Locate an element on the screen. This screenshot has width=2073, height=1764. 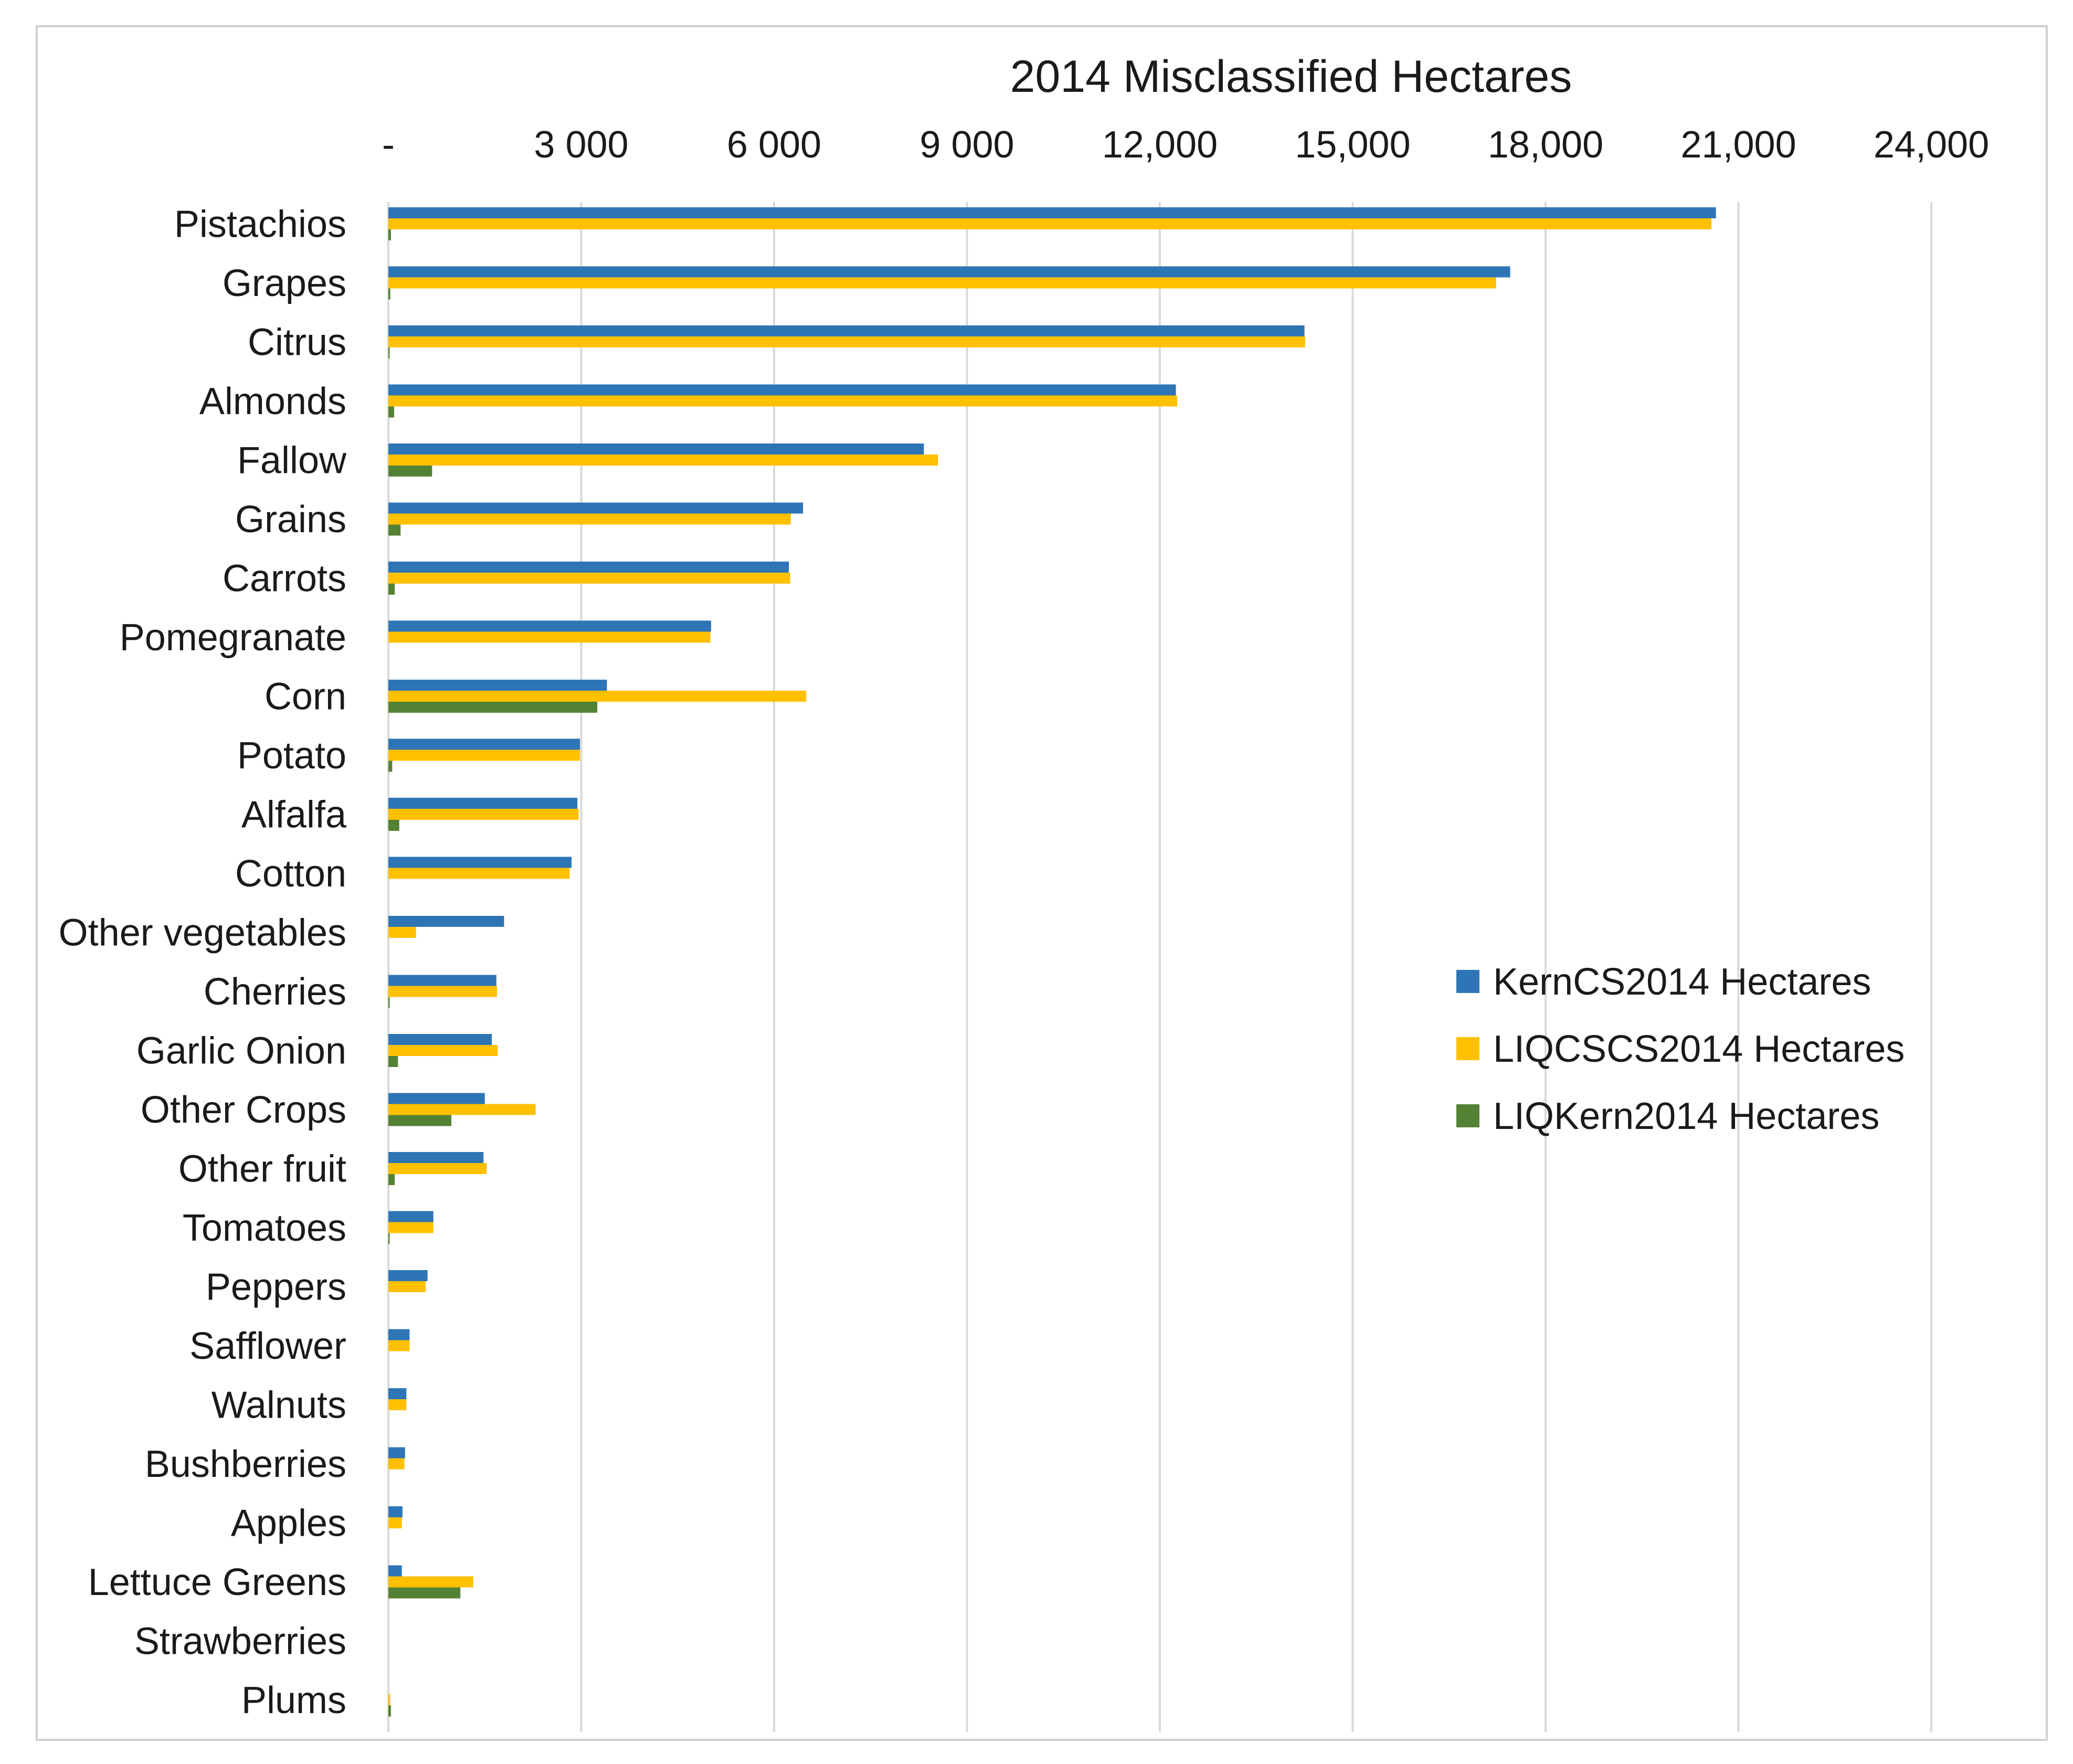
bar-2-garlic-onion is located at coordinates (443, 1050).